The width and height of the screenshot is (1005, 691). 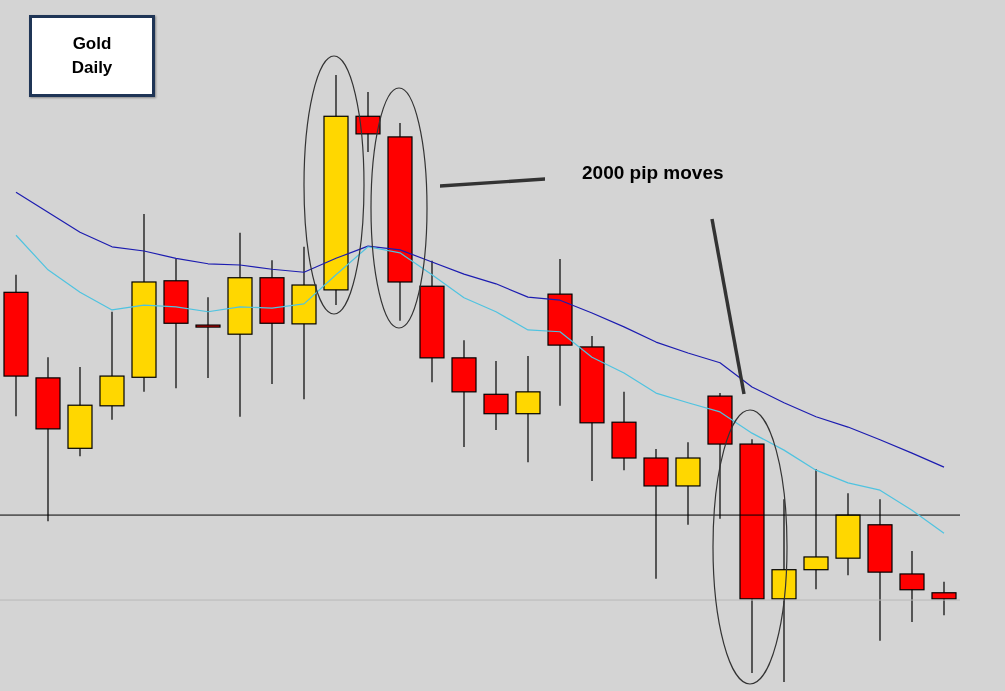 I want to click on annotation: 2000 pip moves, so click(x=653, y=173).